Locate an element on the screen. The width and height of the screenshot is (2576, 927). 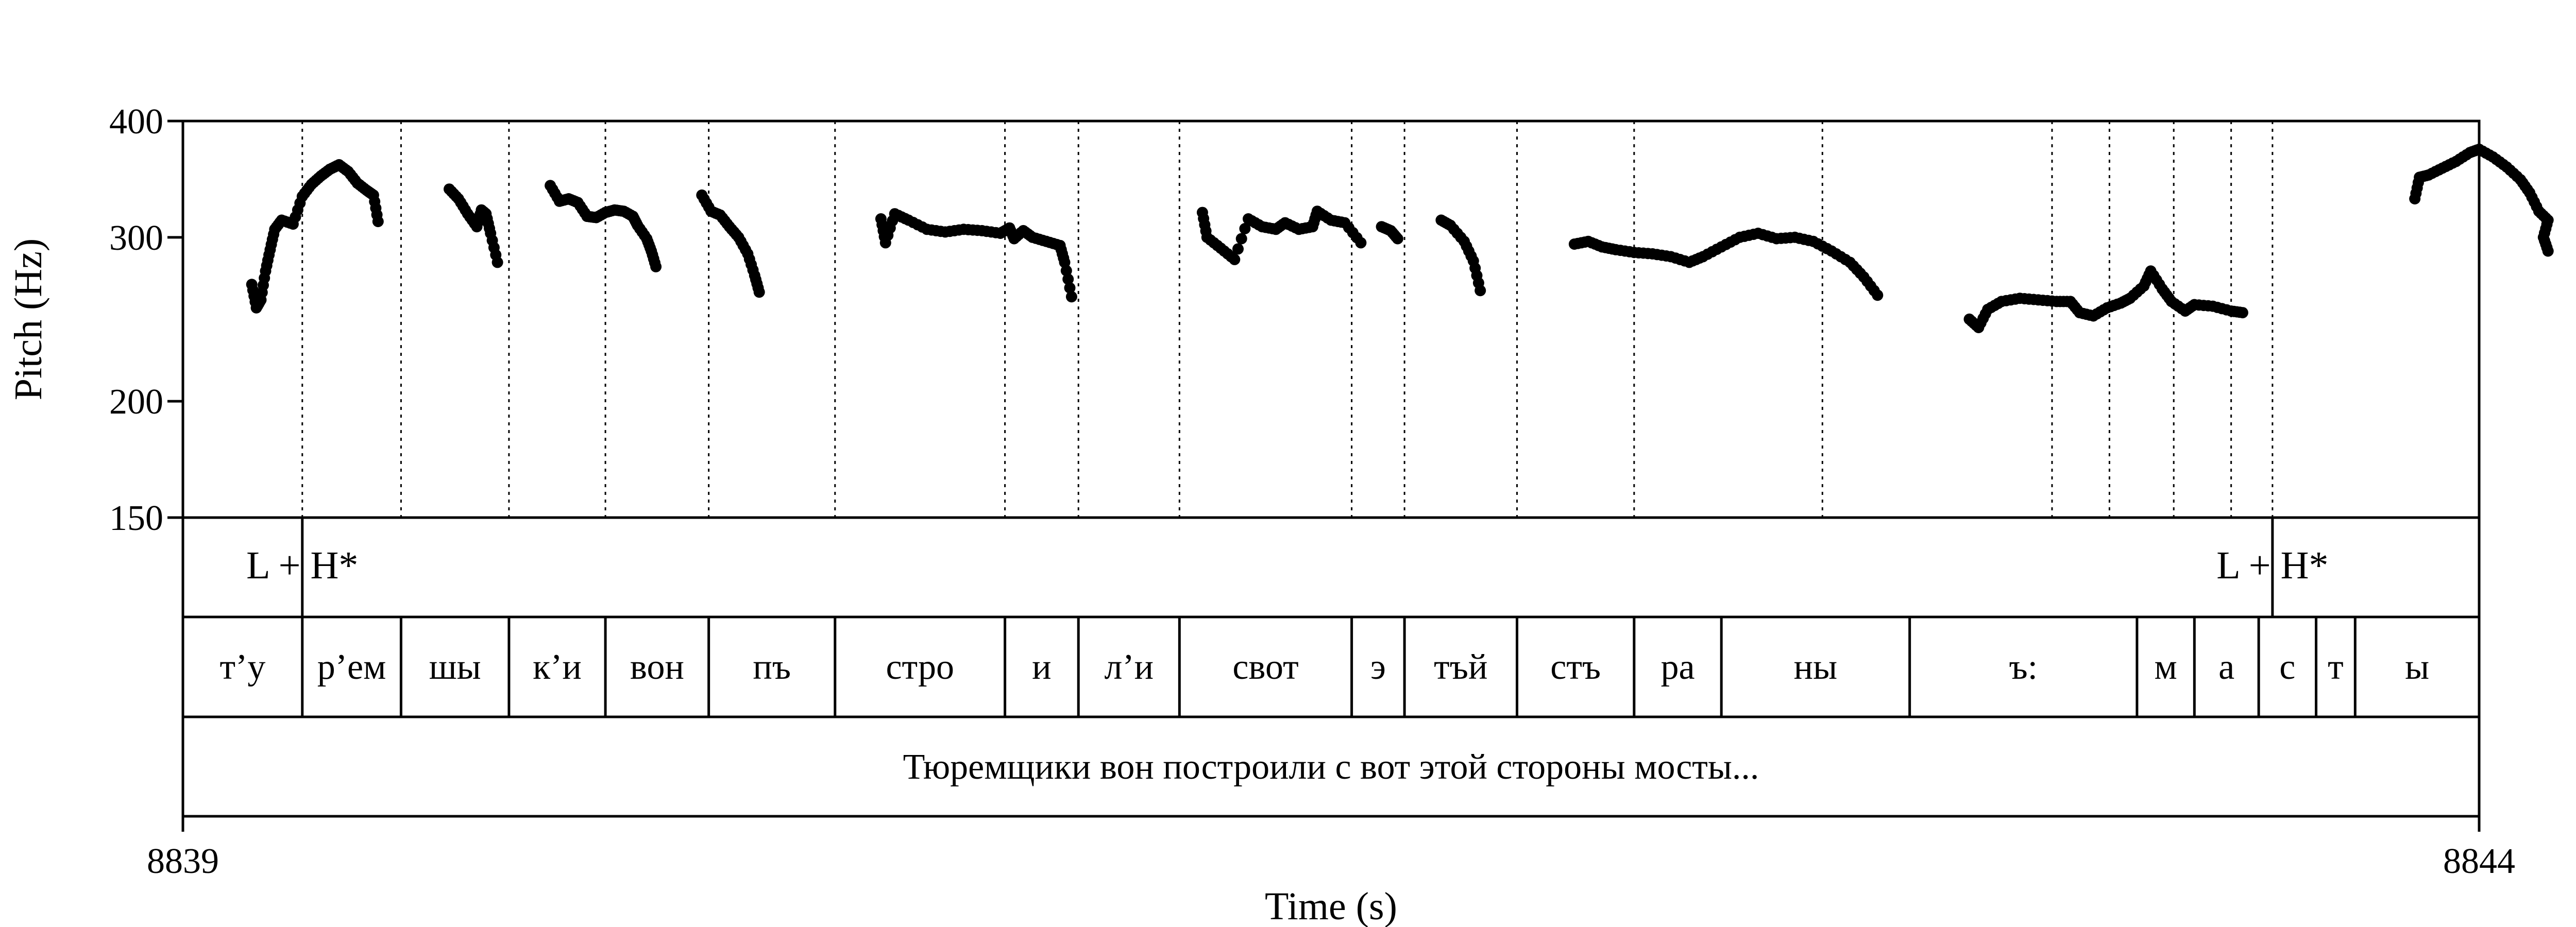
syllable-label: свот is located at coordinates (1265, 667).